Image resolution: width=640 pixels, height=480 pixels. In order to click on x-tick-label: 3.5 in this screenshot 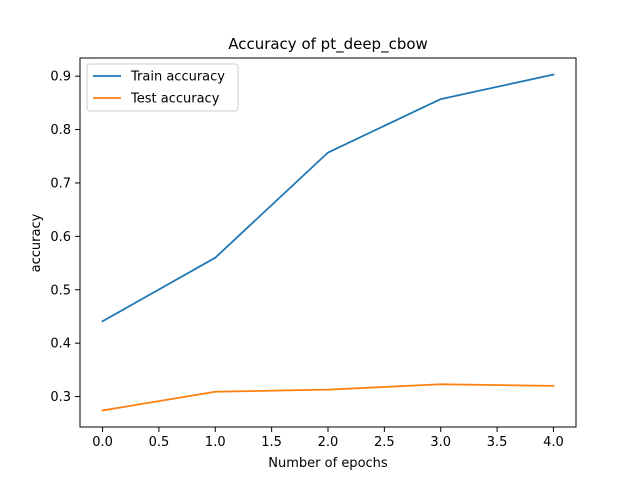, I will do `click(497, 442)`.